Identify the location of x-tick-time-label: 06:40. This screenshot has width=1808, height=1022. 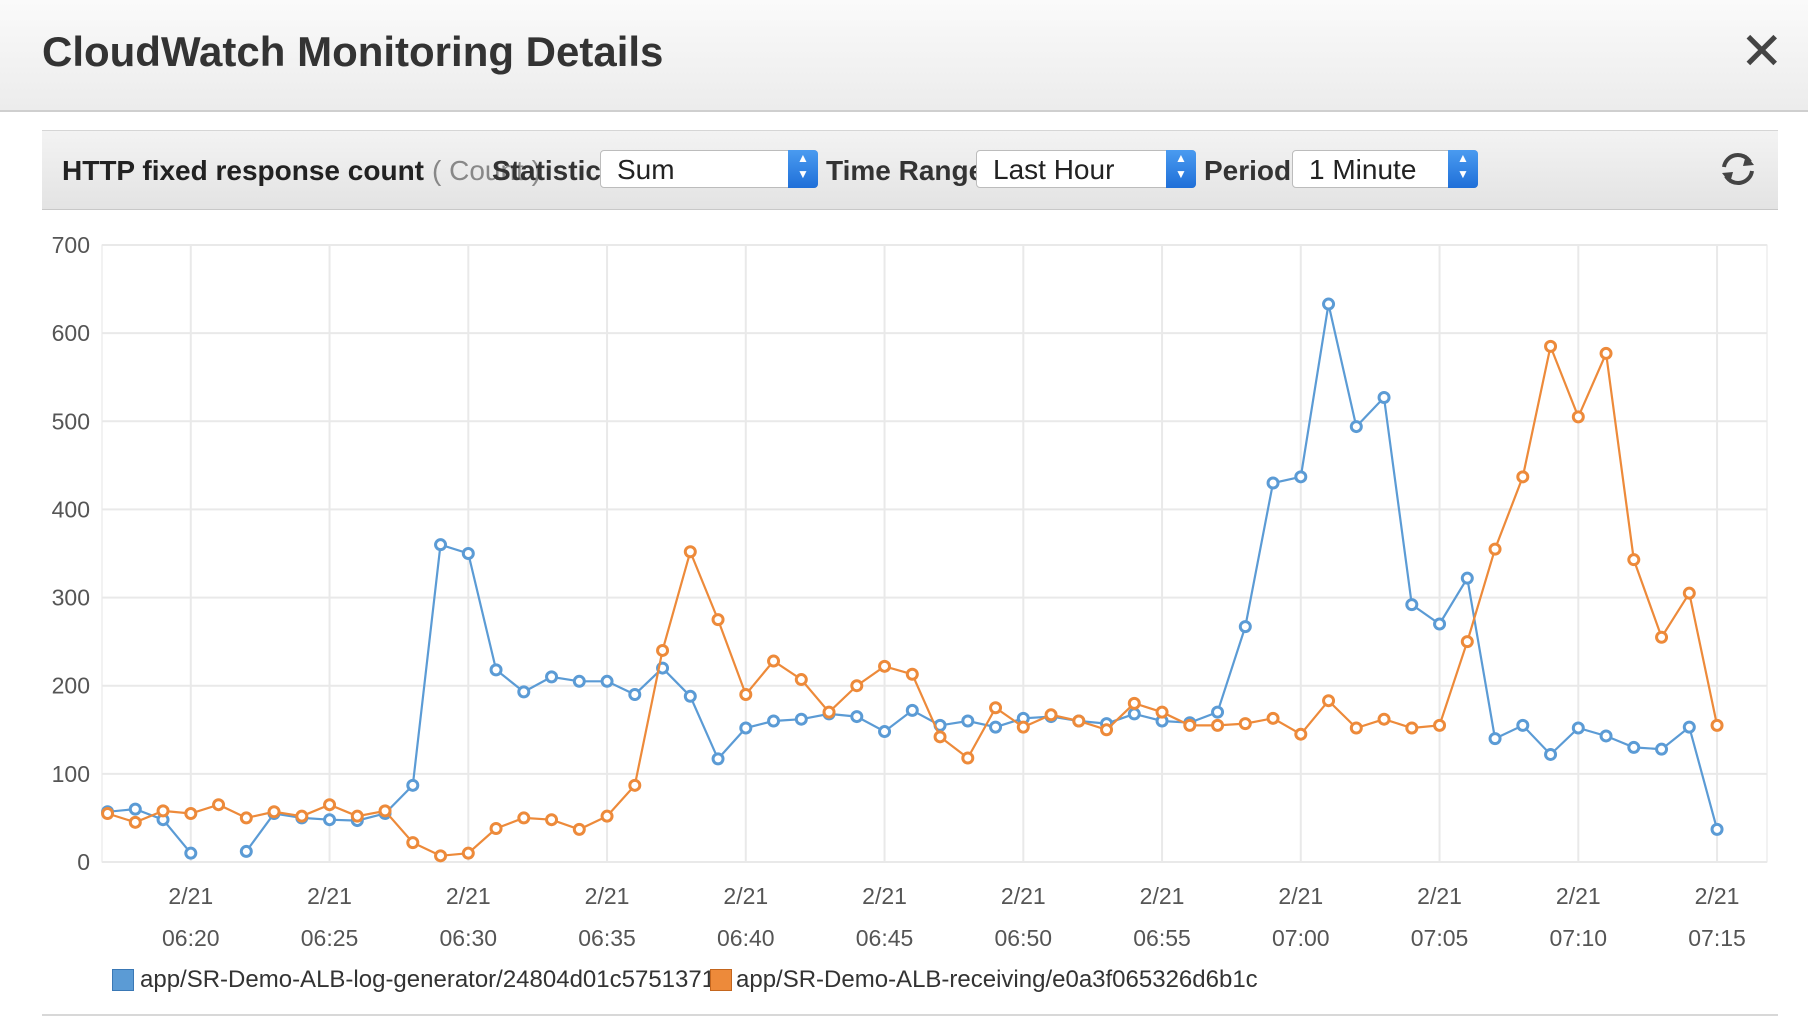
(746, 938).